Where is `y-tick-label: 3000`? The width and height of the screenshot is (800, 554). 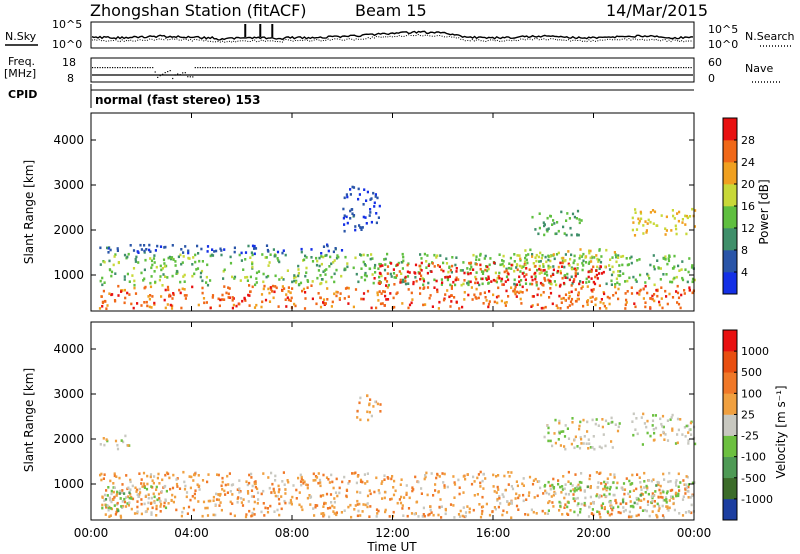
y-tick-label: 3000 is located at coordinates (68, 394).